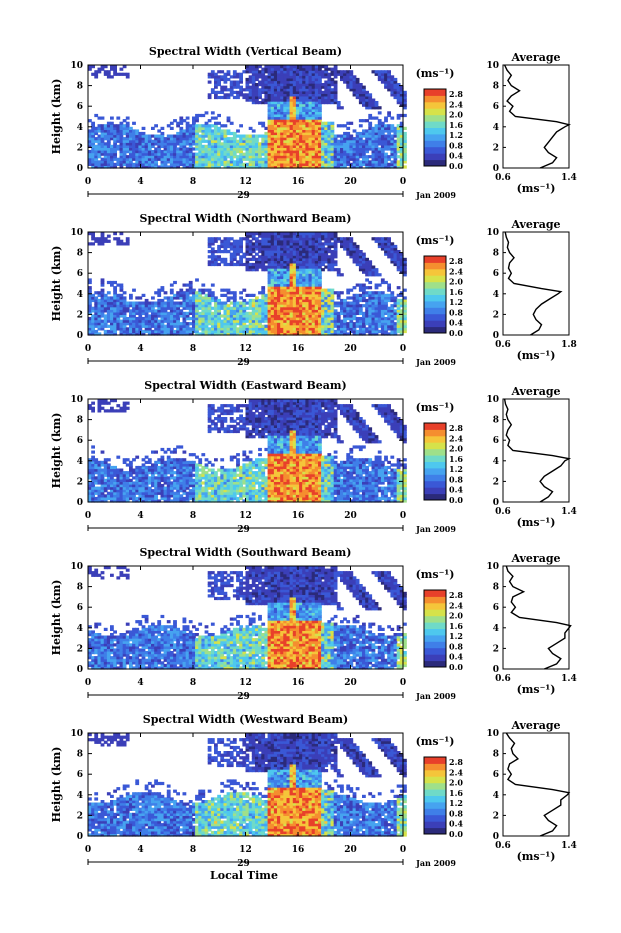 The image size is (621, 933). I want to click on average-y-tick-label: 4, so click(496, 128).